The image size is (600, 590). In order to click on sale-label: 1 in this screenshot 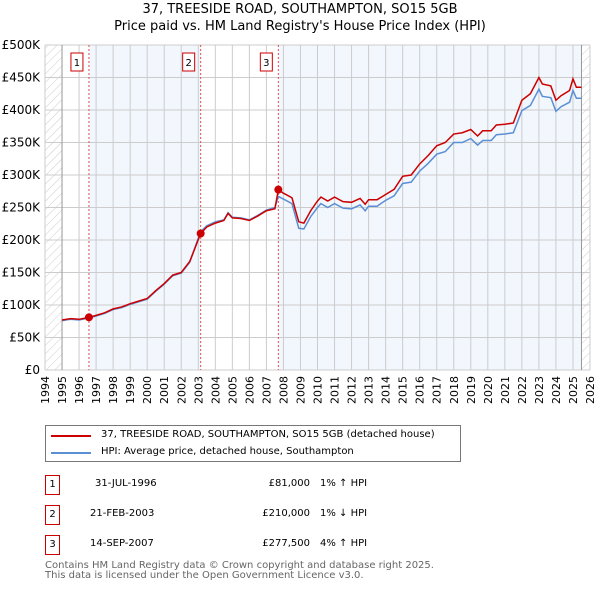, I will do `click(77, 63)`.